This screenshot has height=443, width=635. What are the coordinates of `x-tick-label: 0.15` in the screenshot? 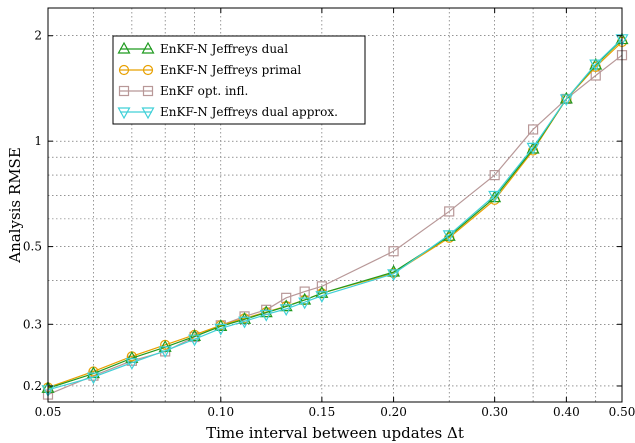 It's located at (322, 412).